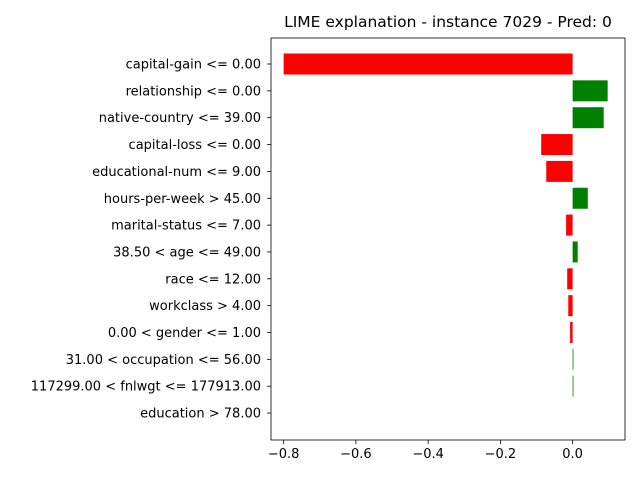 This screenshot has width=640, height=480. What do you see at coordinates (186, 226) in the screenshot?
I see `y-tick-label-6: marital-status <= 7.00` at bounding box center [186, 226].